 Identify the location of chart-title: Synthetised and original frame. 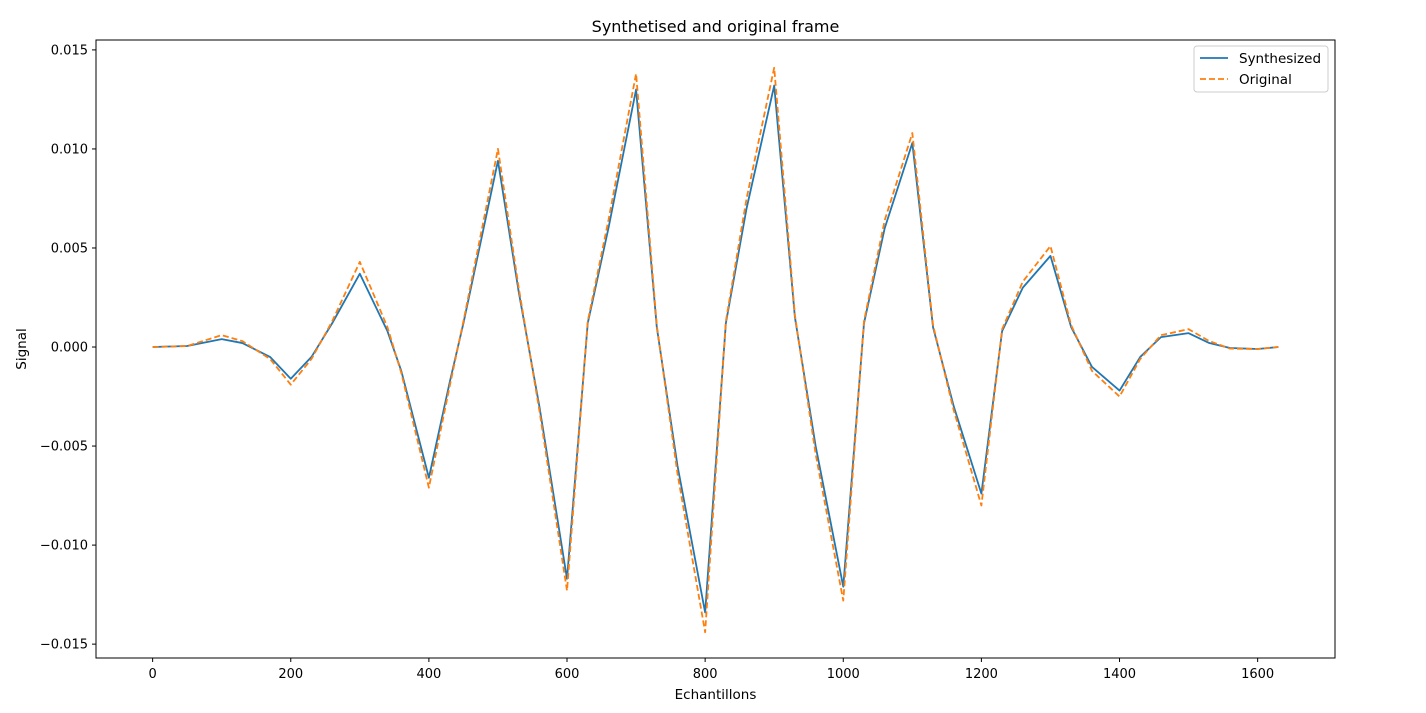
(716, 26).